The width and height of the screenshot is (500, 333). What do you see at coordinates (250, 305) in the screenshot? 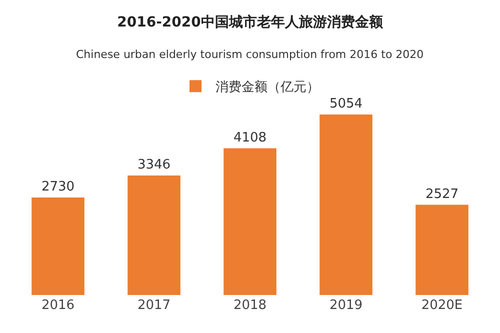
I see `x-tick-label: 2018` at bounding box center [250, 305].